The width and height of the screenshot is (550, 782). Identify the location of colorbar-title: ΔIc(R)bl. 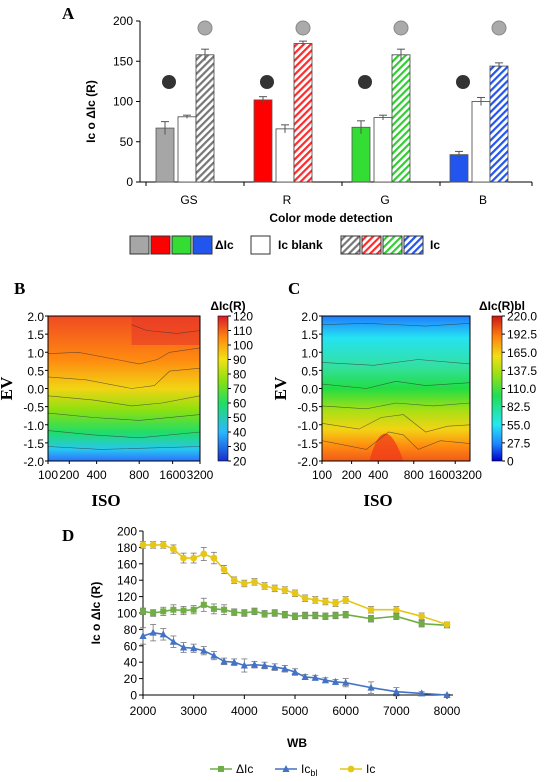
(502, 306).